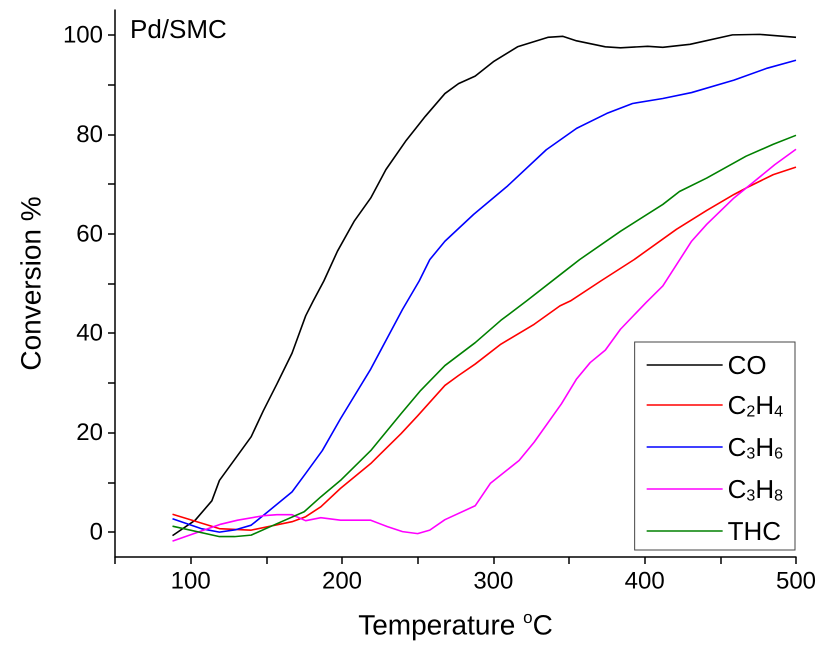 The width and height of the screenshot is (822, 645). I want to click on y-axis-title: Conversion %, so click(31, 283).